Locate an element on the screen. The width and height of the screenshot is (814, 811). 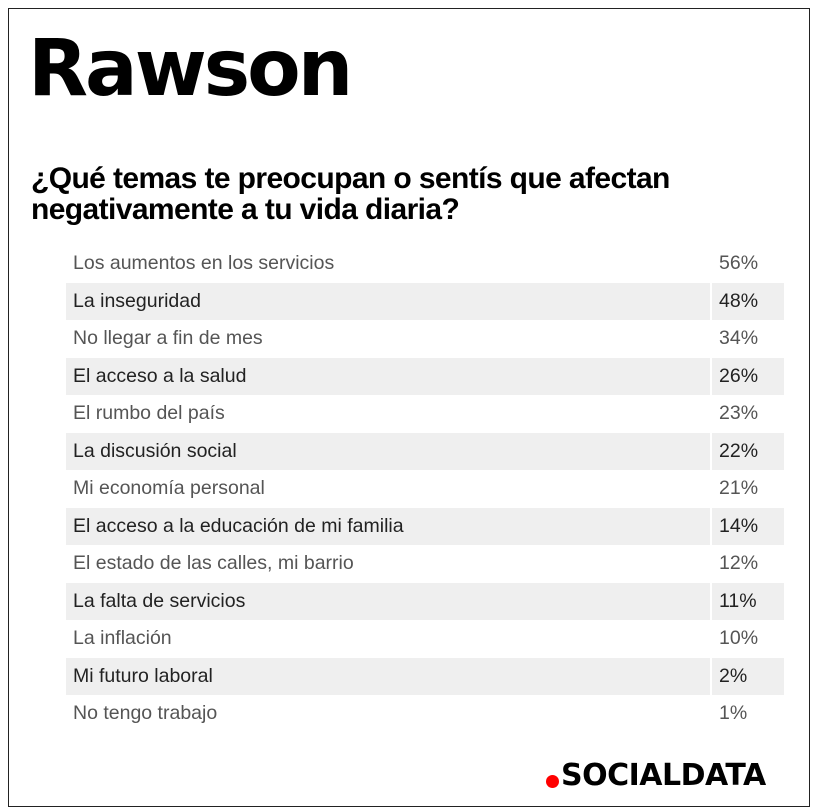
row-label: El rumbo del país is located at coordinates (149, 413).